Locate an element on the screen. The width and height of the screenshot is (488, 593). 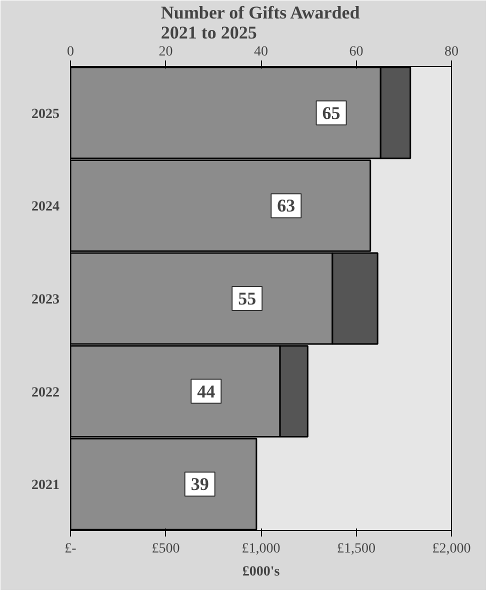
x-tick-label: £1,500 is located at coordinates (356, 549).